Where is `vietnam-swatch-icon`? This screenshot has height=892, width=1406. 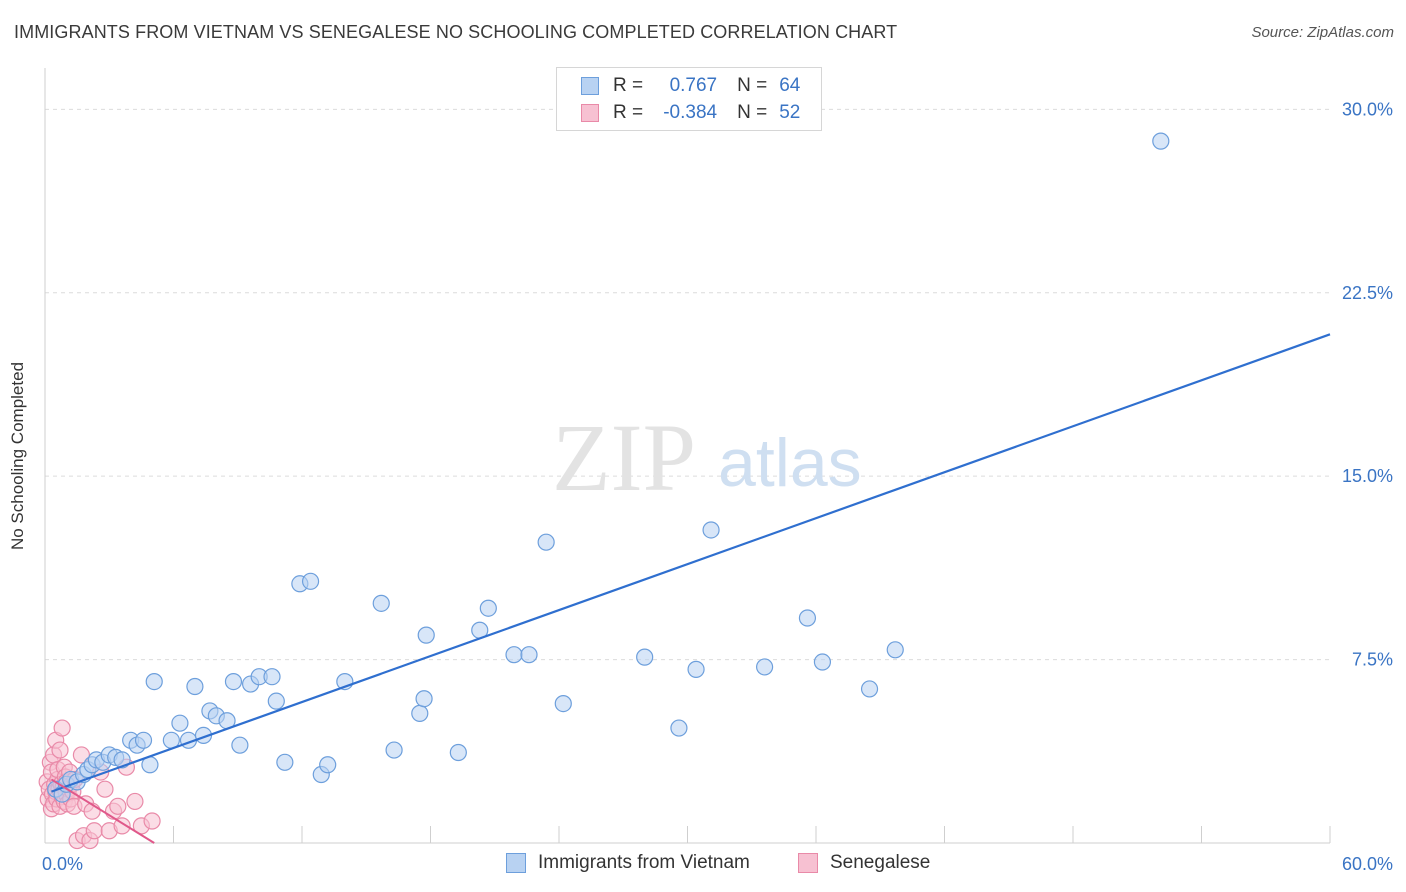 vietnam-swatch-icon is located at coordinates (590, 86).